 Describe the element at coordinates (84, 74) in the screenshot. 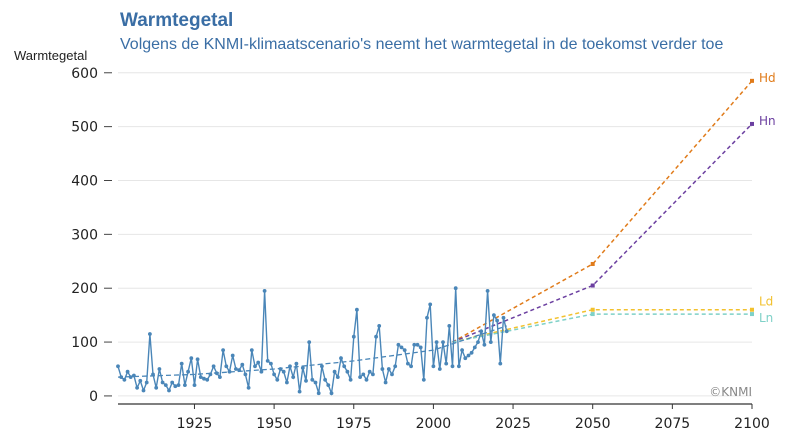

I see `y-tick-label: 600` at that location.